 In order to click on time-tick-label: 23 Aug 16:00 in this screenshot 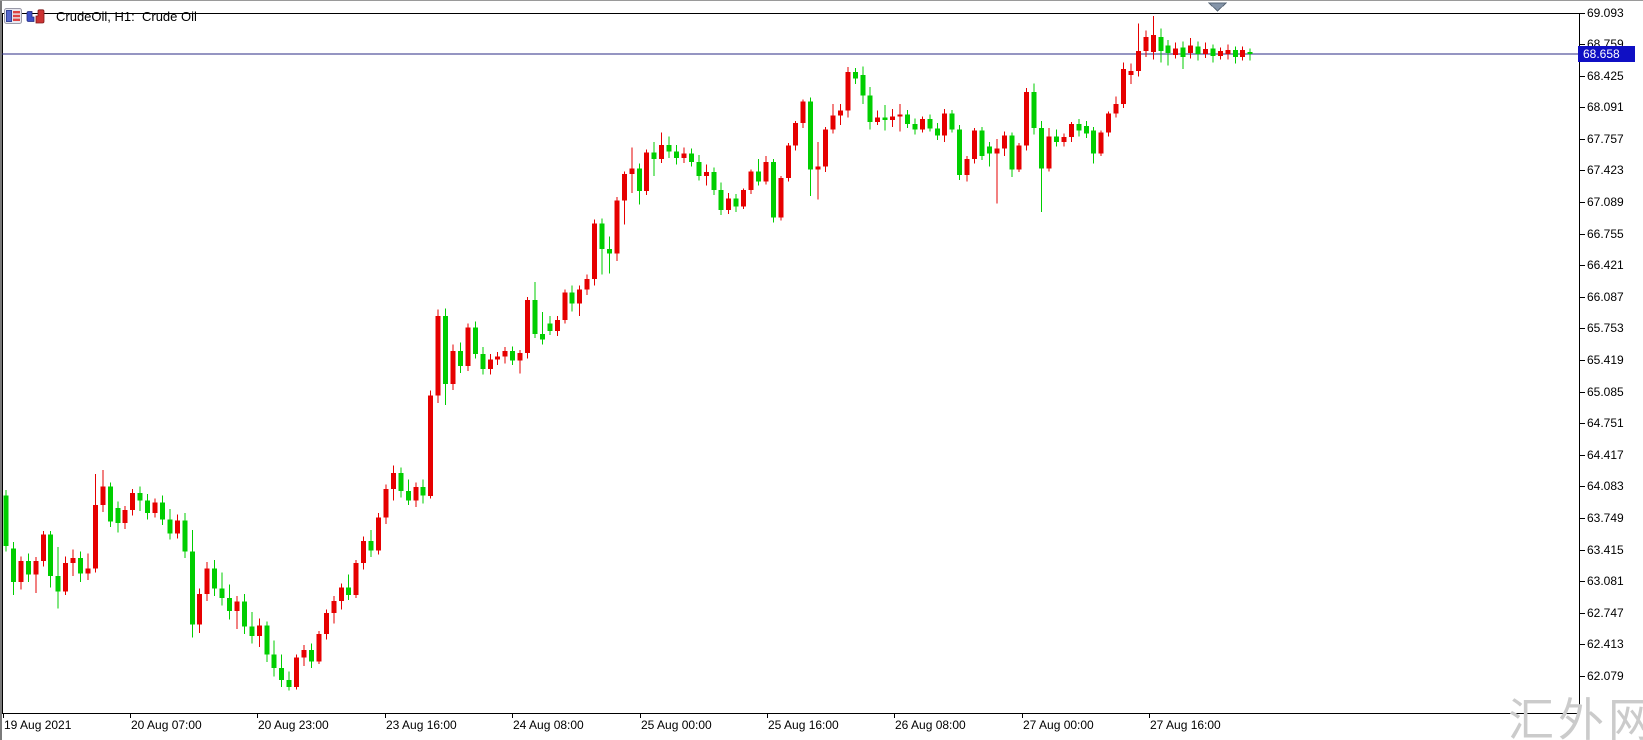, I will do `click(421, 725)`.